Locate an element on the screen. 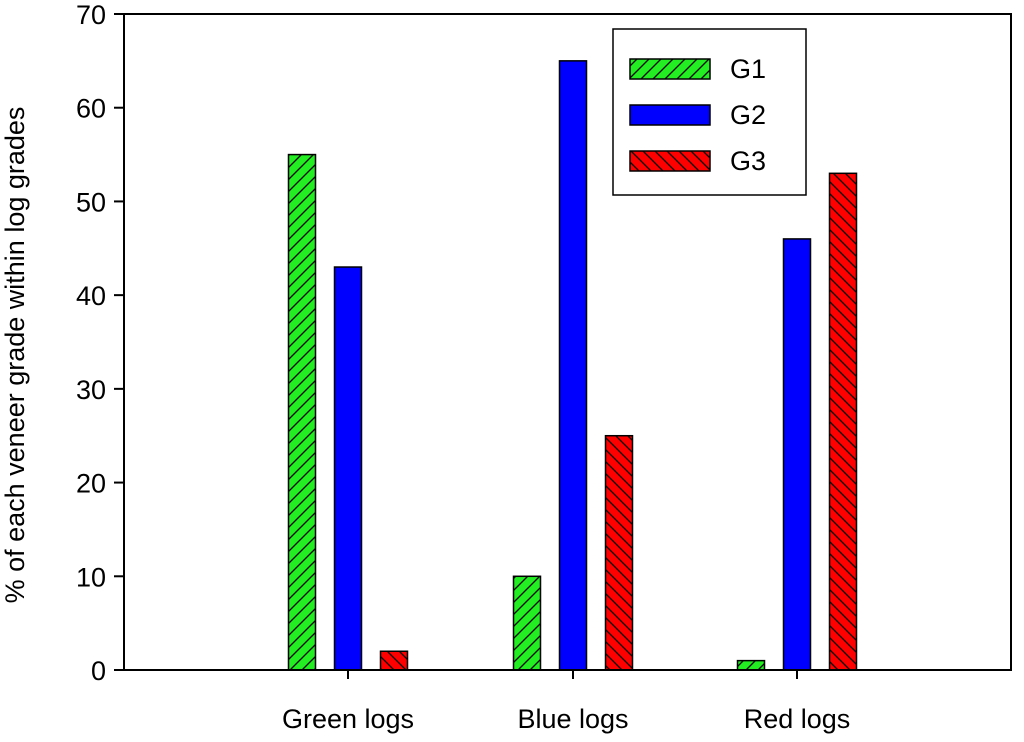  bar-g2-green-logs is located at coordinates (348, 468).